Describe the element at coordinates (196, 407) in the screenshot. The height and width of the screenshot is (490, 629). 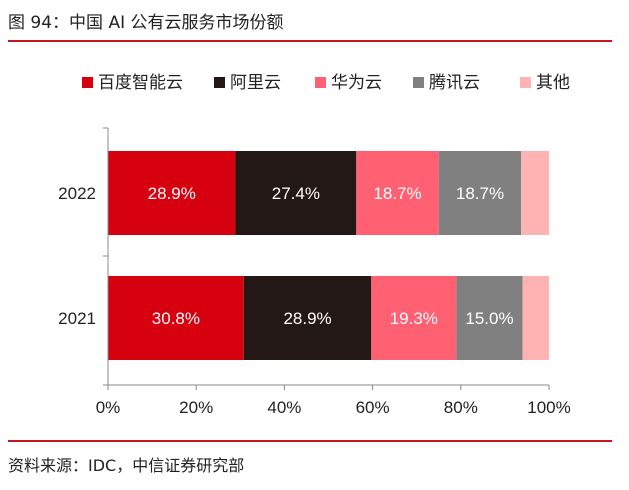
I see `x-tick-label: 20%` at that location.